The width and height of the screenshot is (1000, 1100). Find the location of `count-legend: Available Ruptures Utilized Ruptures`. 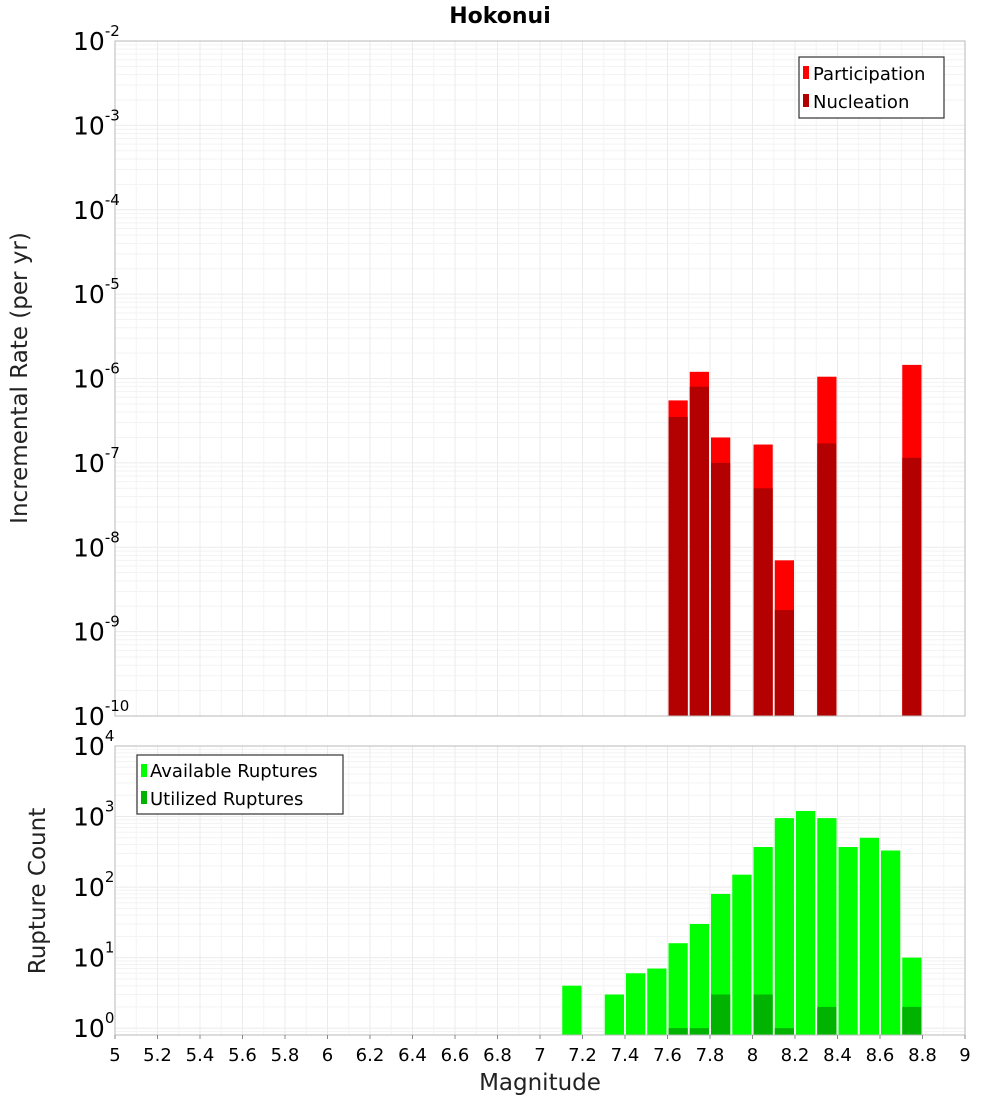

count-legend: Available Ruptures Utilized Ruptures is located at coordinates (240, 784).